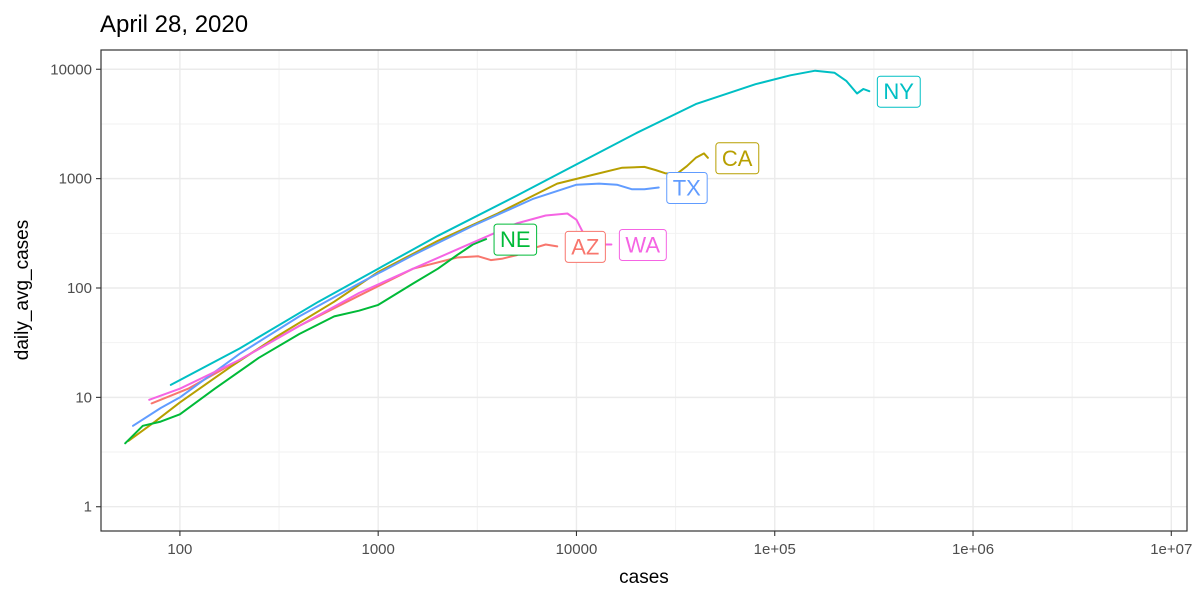 The height and width of the screenshot is (600, 1200). Describe the element at coordinates (174, 24) in the screenshot. I see `chart-title: April 28, 2020` at that location.